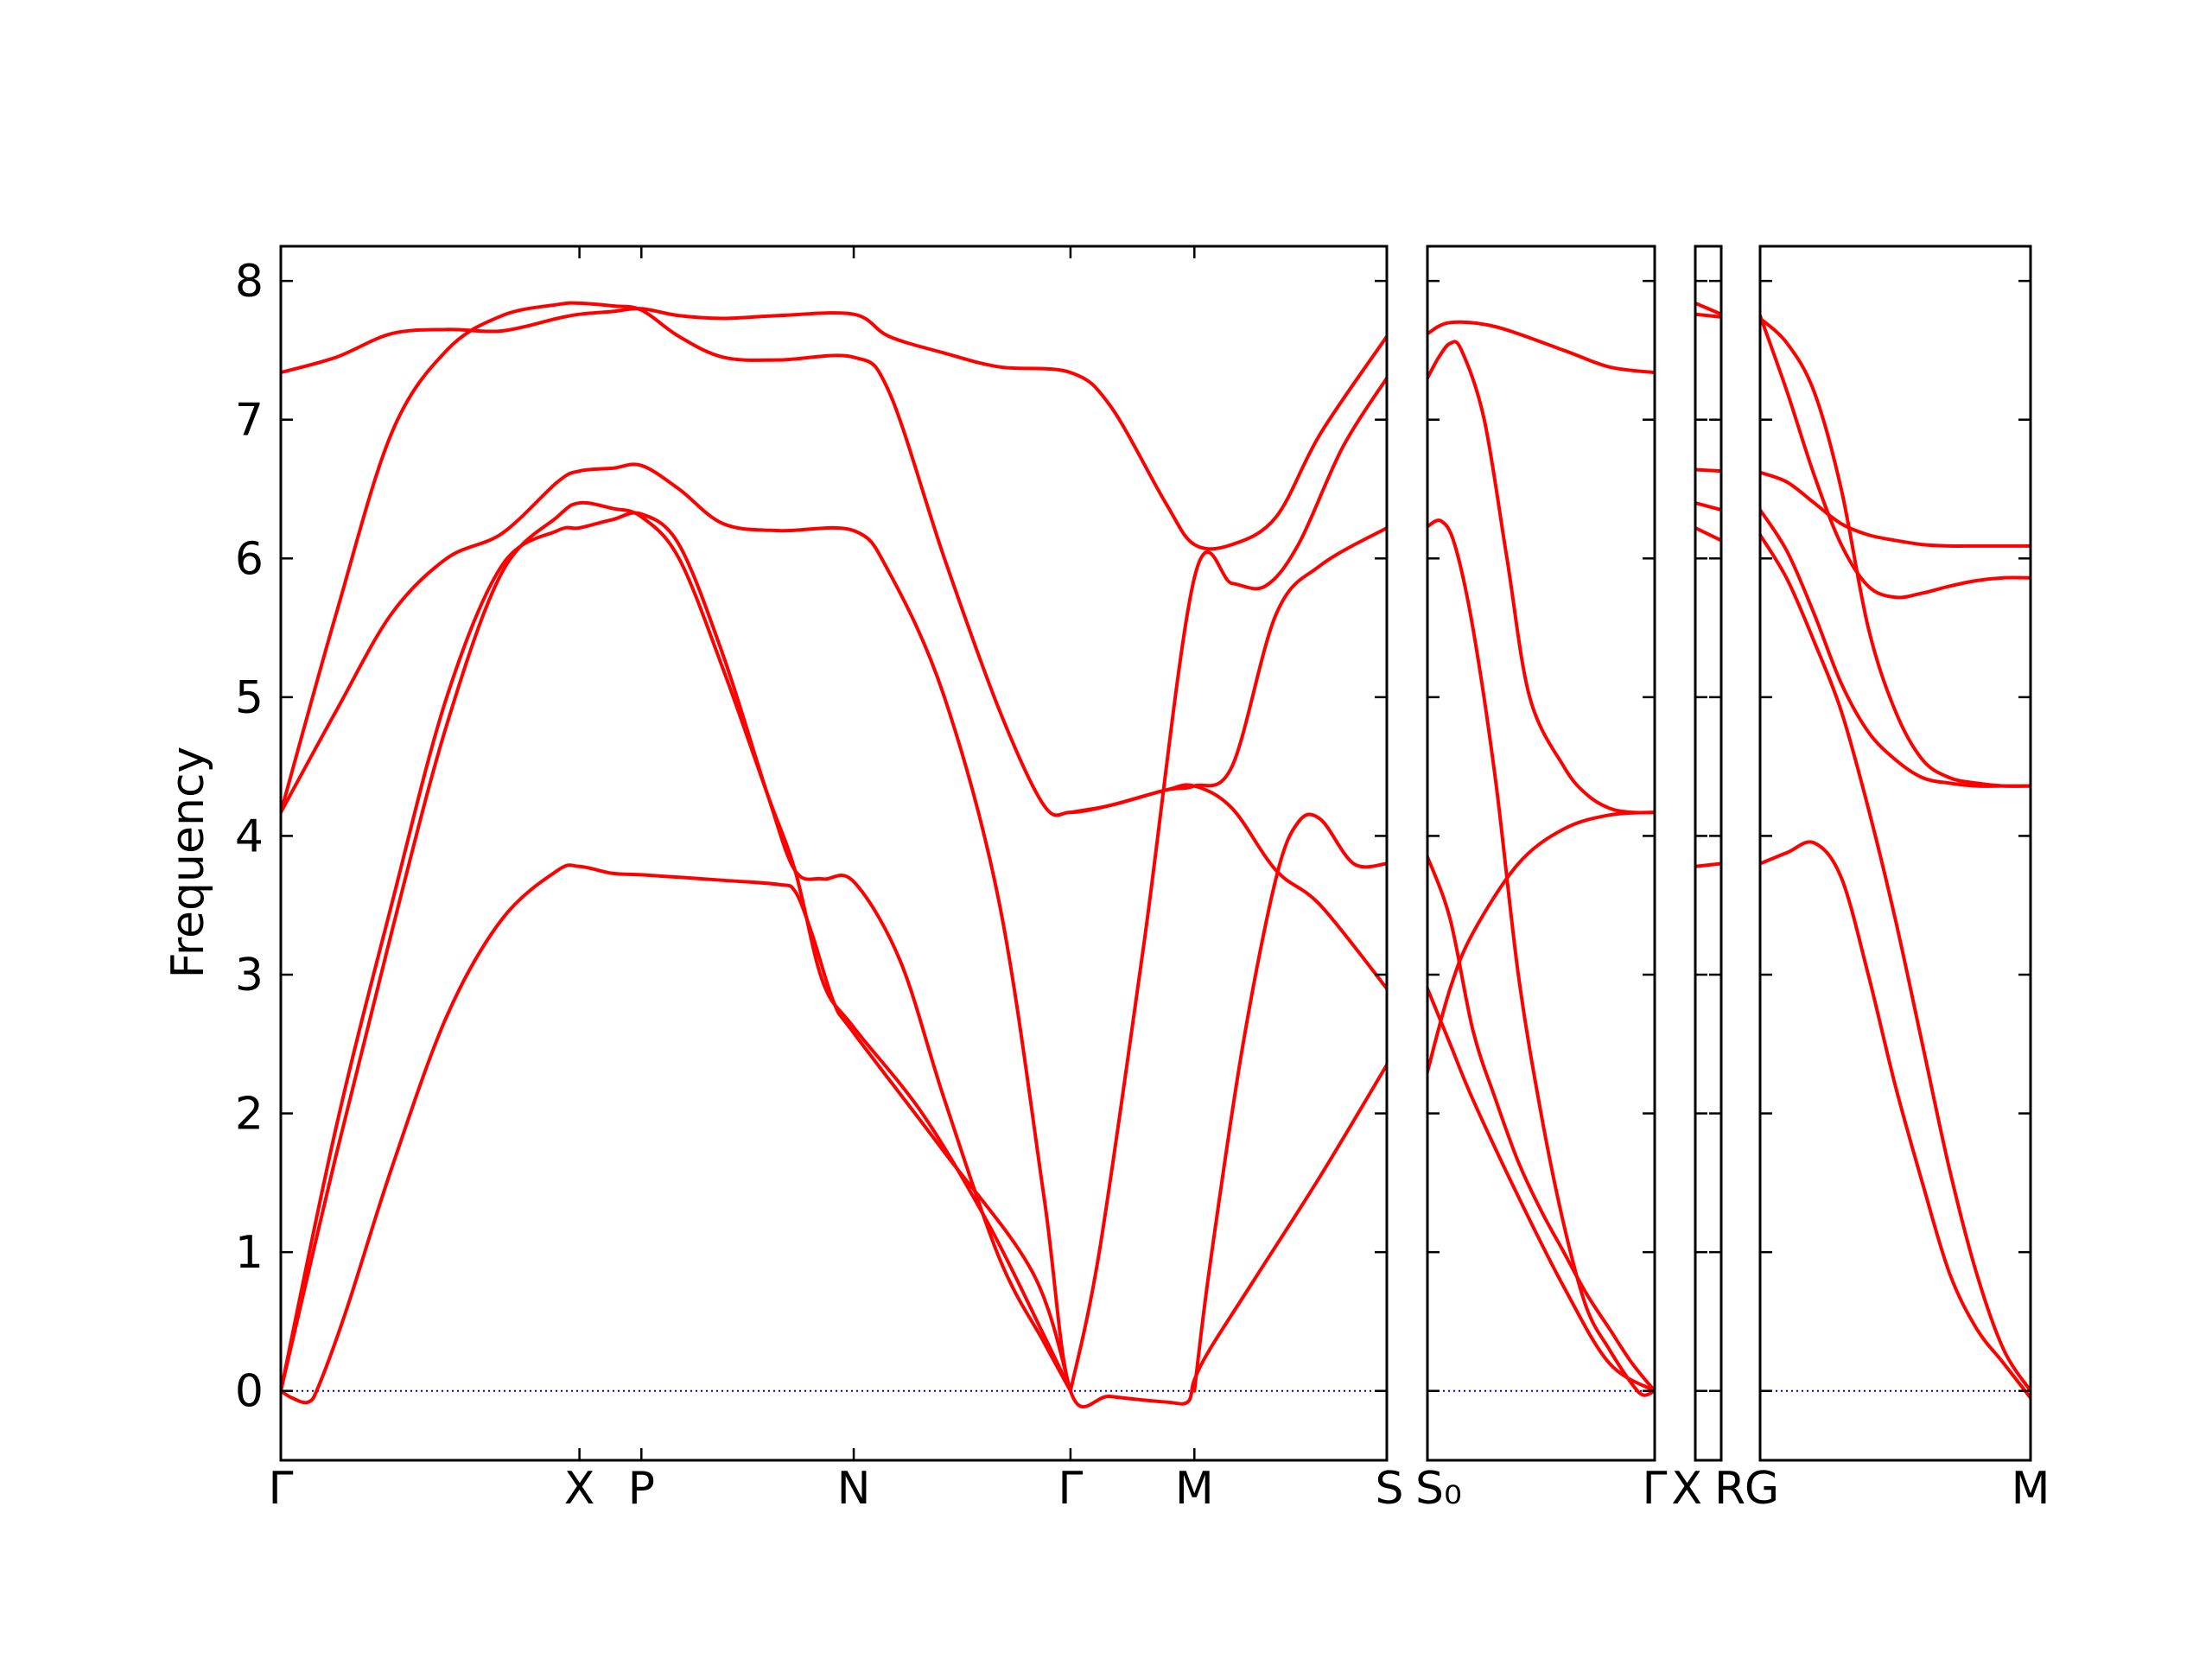 Image resolution: width=2212 pixels, height=1659 pixels. What do you see at coordinates (1729, 1489) in the screenshot?
I see `x-tick-label: R` at bounding box center [1729, 1489].